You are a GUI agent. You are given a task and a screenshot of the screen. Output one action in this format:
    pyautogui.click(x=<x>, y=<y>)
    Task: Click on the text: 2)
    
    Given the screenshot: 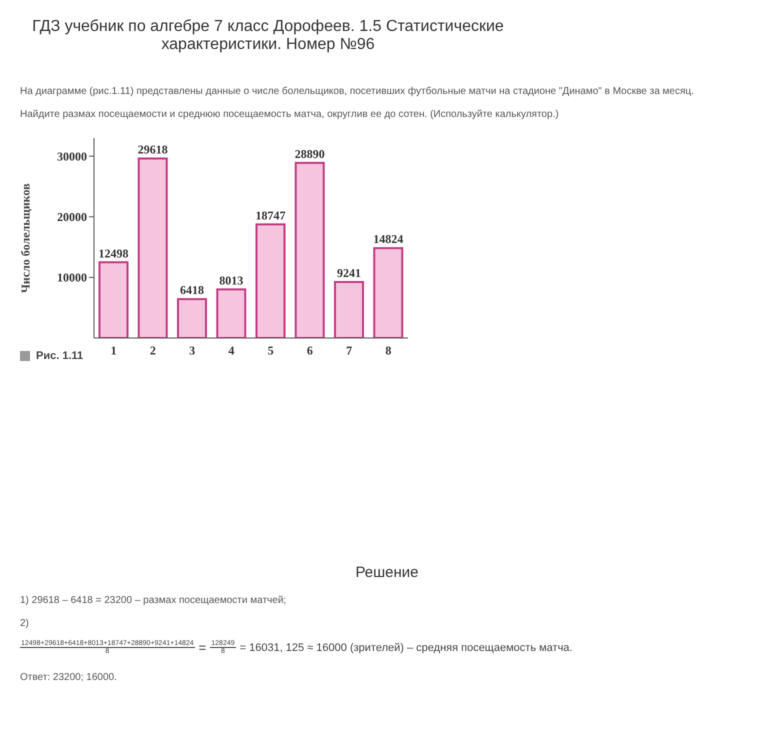 What is the action you would take?
    pyautogui.click(x=24, y=623)
    